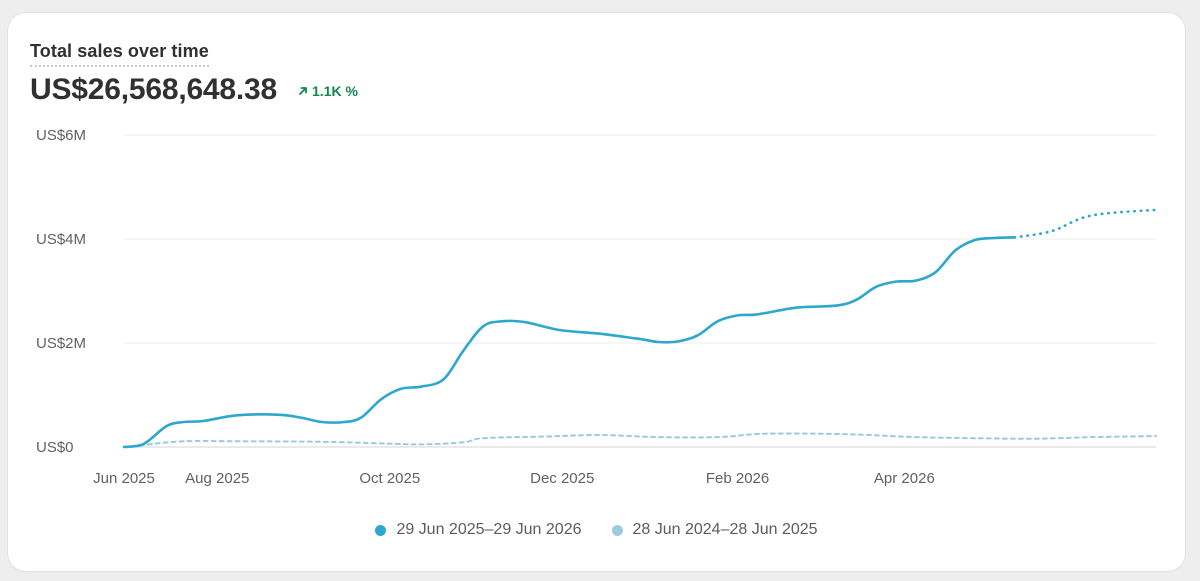 The height and width of the screenshot is (581, 1200). What do you see at coordinates (617, 530) in the screenshot?
I see `legend-dot-previous` at bounding box center [617, 530].